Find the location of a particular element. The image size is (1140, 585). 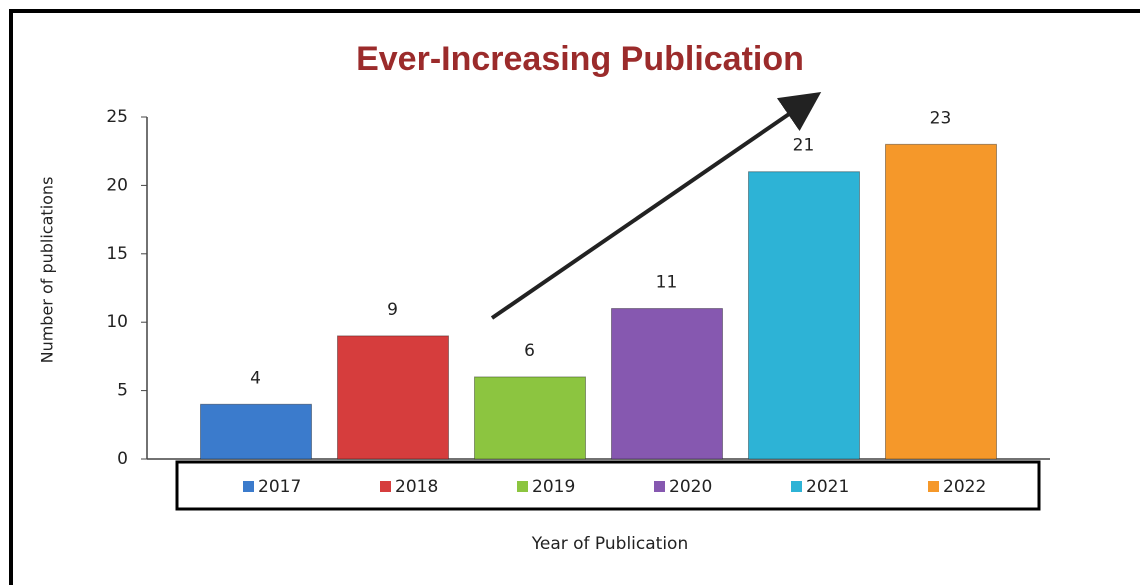

data-label: 11 is located at coordinates (667, 283).